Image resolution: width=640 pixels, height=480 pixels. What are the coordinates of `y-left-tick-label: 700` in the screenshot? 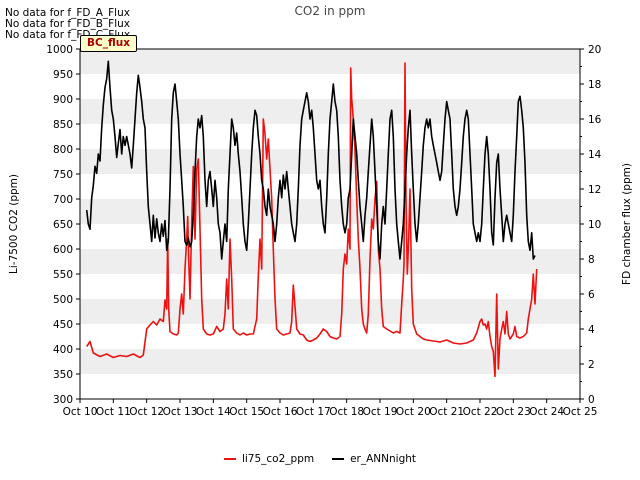 It's located at (63, 200).